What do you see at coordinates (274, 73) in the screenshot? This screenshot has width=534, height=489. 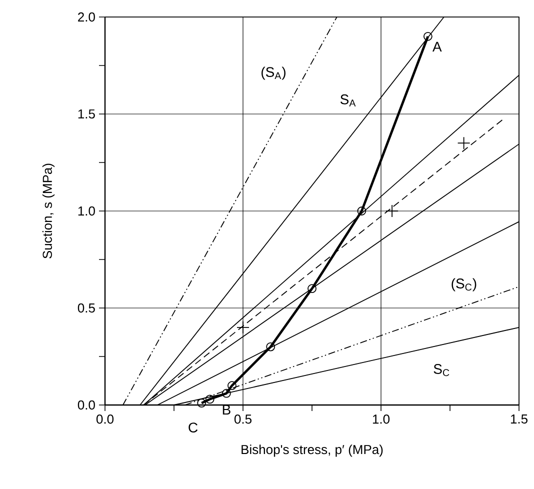 I see `annotation: (S$_{A}$)` at bounding box center [274, 73].